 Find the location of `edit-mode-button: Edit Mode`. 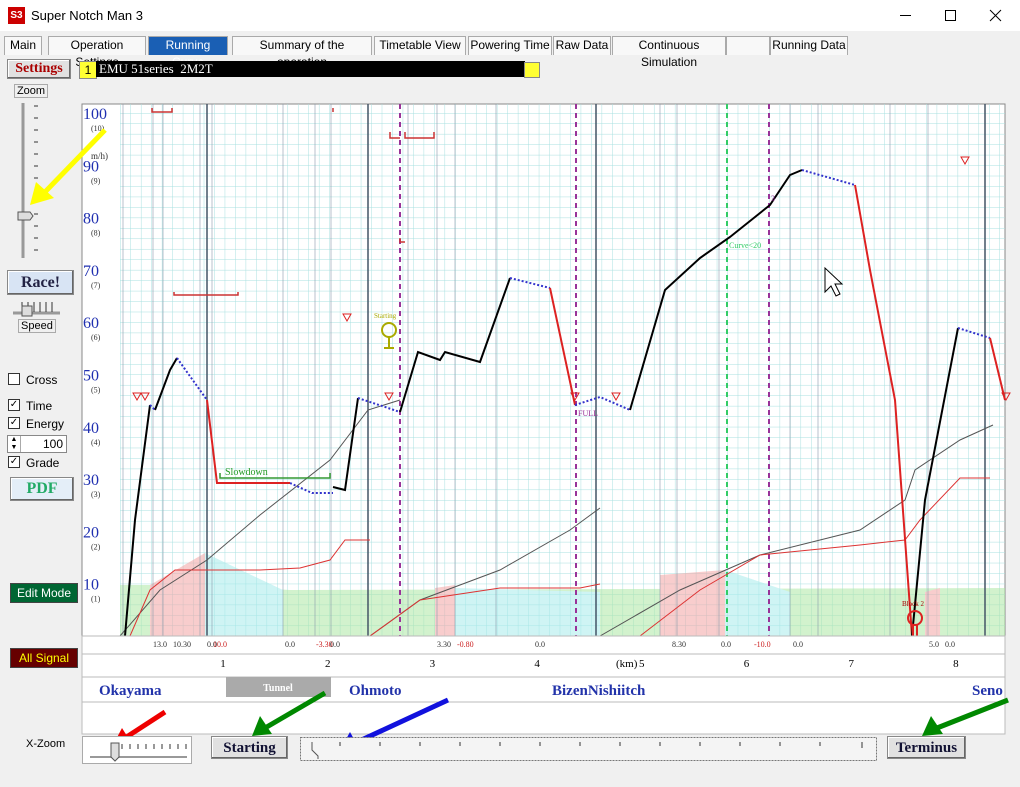

edit-mode-button: Edit Mode is located at coordinates (44, 593).